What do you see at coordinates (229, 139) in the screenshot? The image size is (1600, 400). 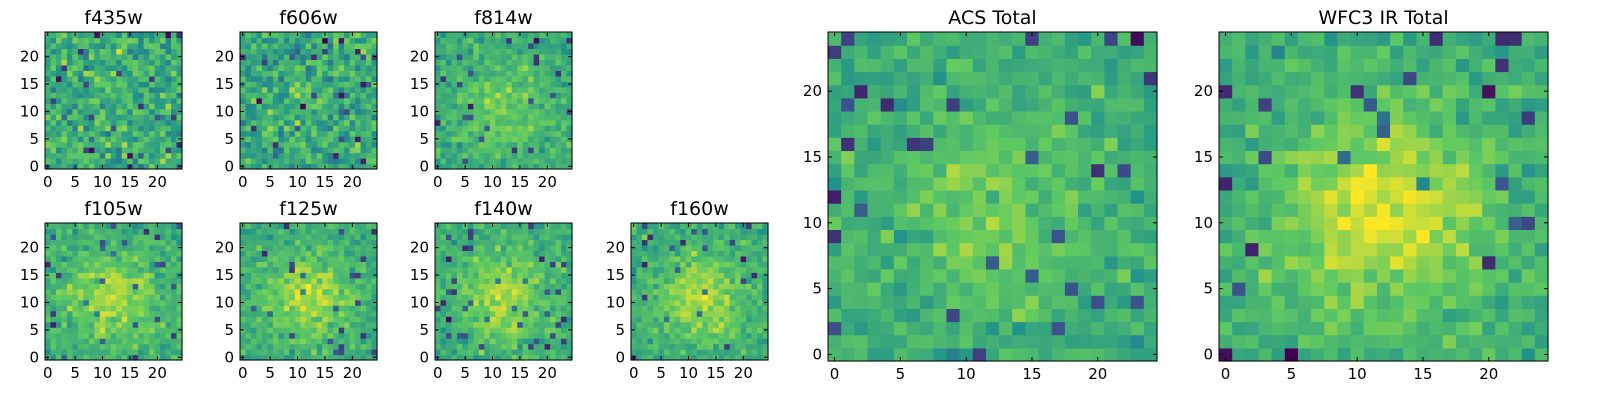 I see `y-tick-label: 5` at bounding box center [229, 139].